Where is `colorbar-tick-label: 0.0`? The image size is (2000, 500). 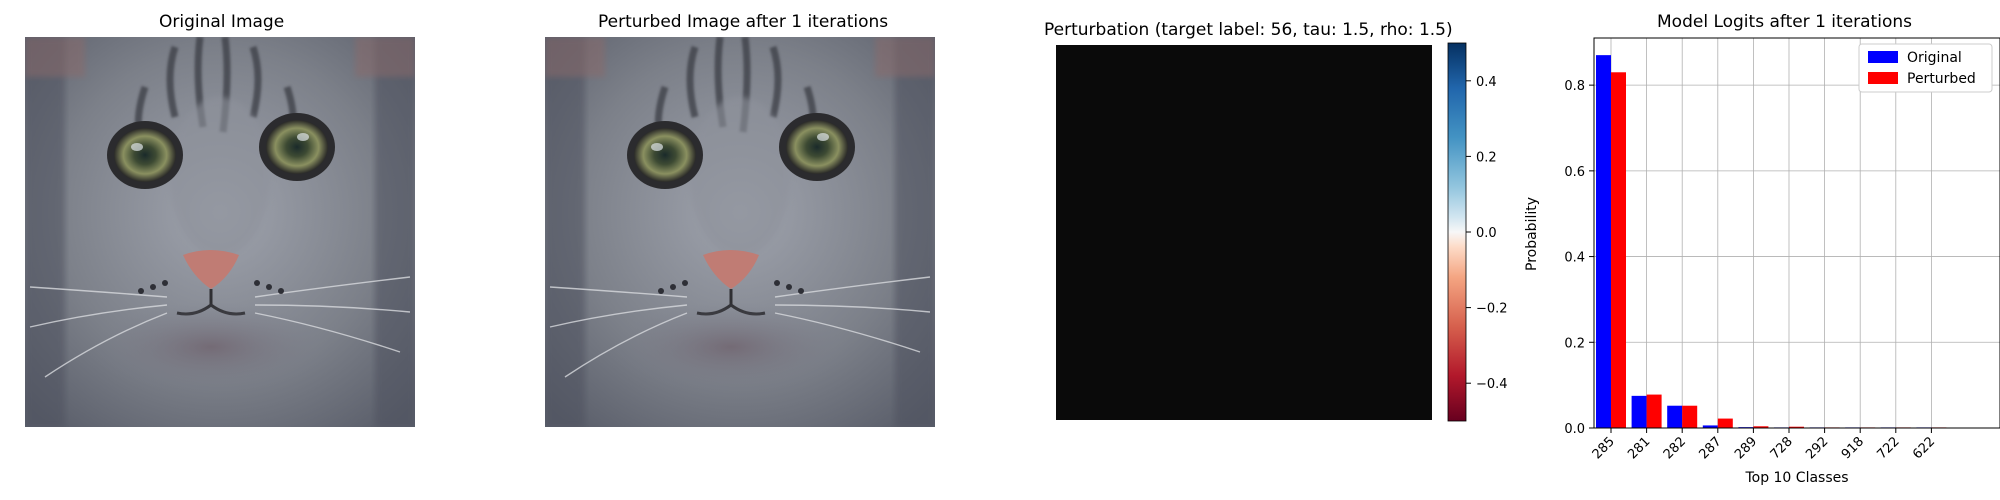
colorbar-tick-label: 0.0 is located at coordinates (1486, 233).